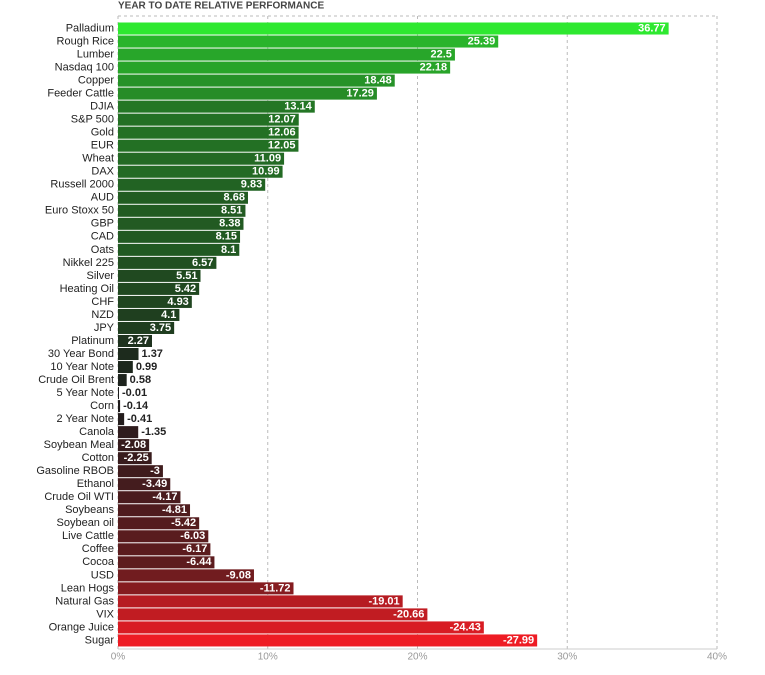  What do you see at coordinates (275, 588) in the screenshot?
I see `value-label: -11.72` at bounding box center [275, 588].